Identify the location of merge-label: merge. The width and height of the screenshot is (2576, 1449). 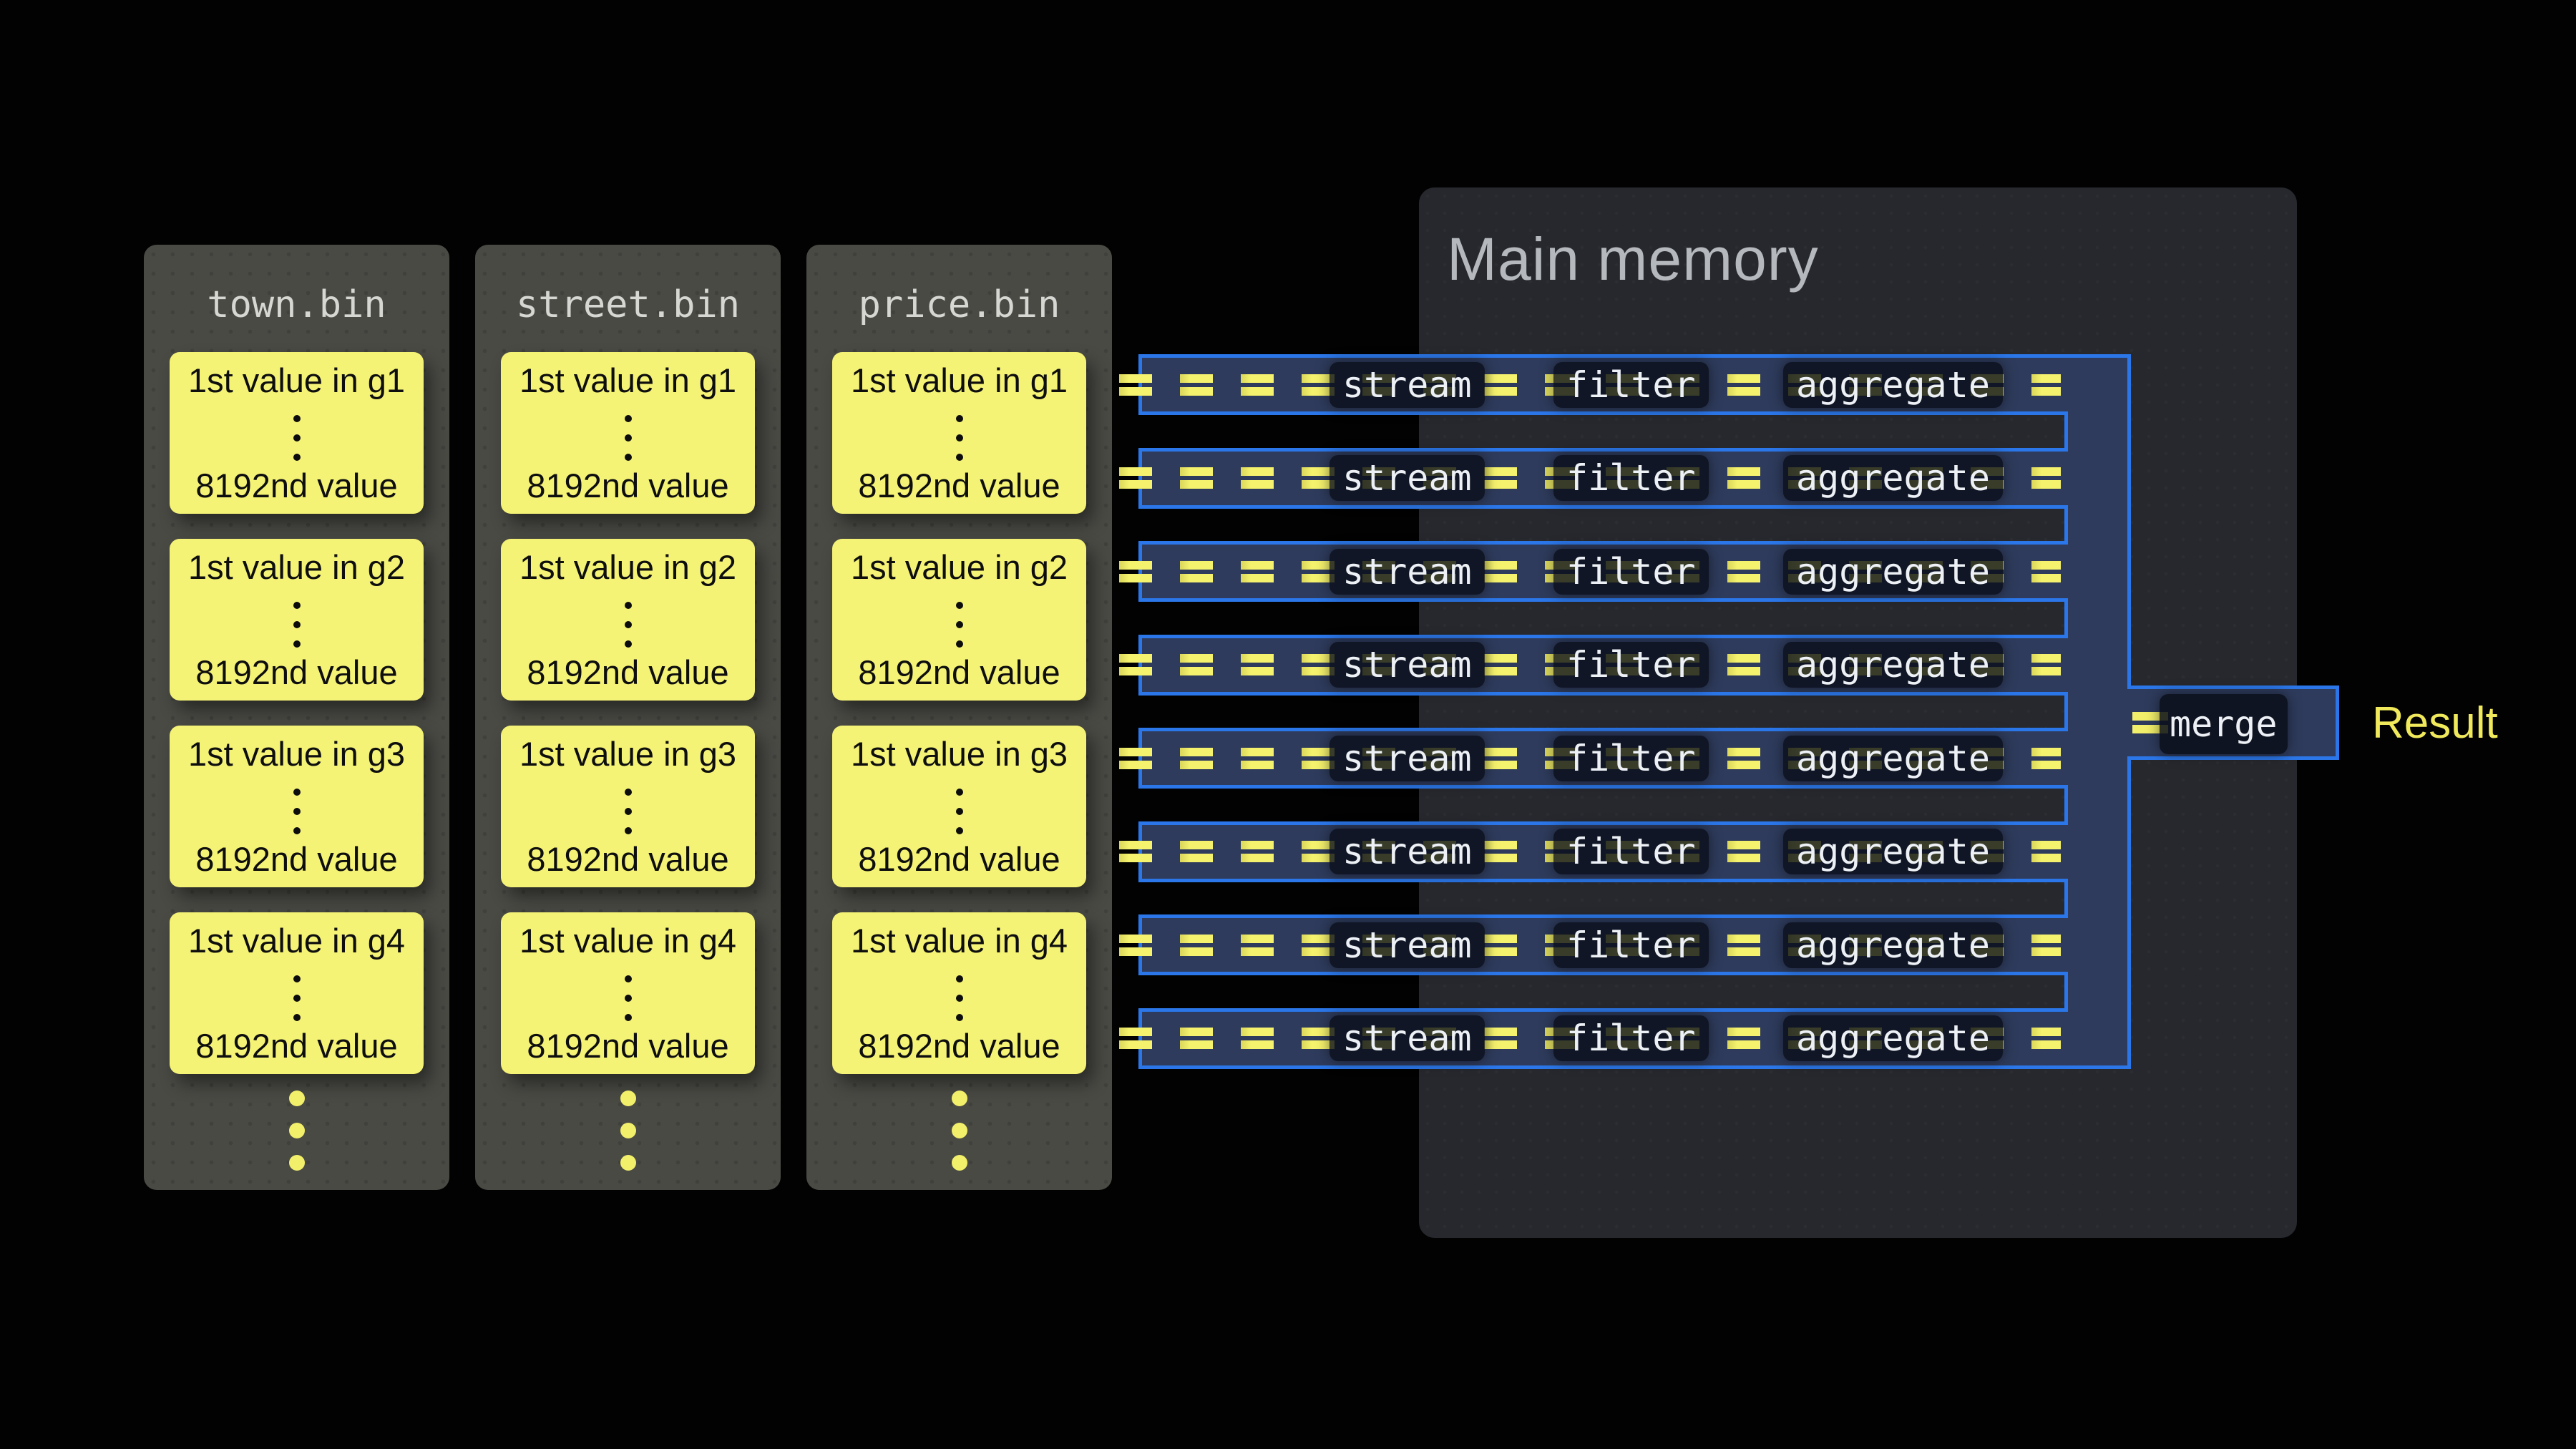
(2224, 724).